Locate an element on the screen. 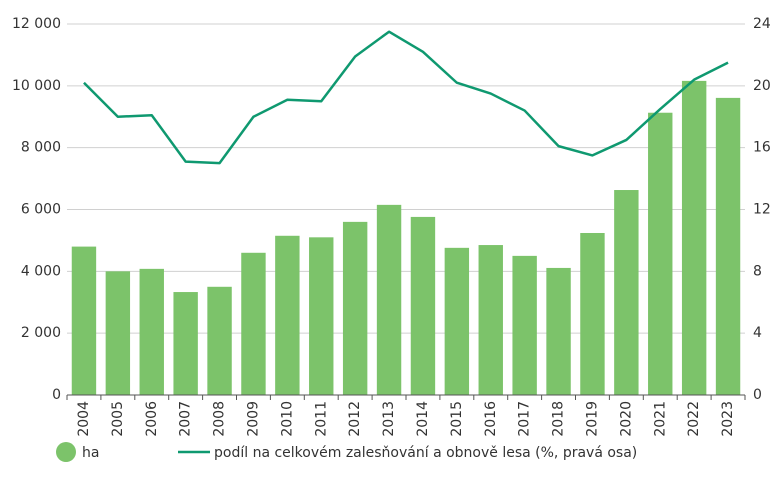 The height and width of the screenshot is (486, 782). y-tick-label: 10 000 is located at coordinates (36, 86).